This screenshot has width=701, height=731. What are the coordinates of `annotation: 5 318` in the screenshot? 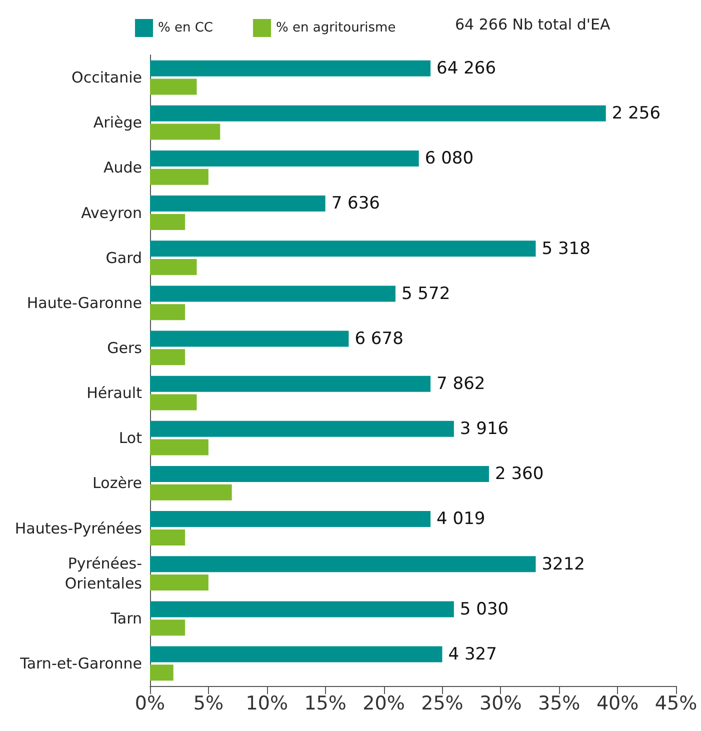 It's located at (566, 248).